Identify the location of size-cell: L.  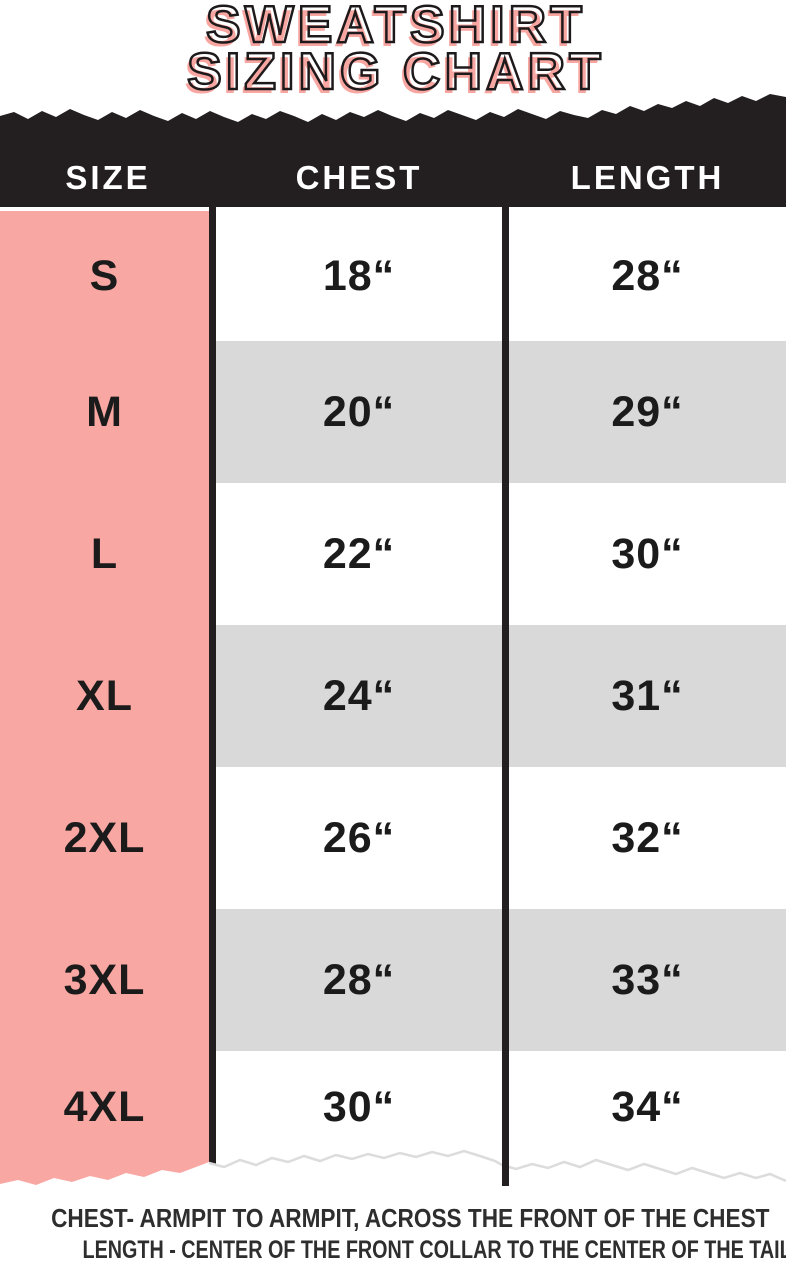
(104, 553).